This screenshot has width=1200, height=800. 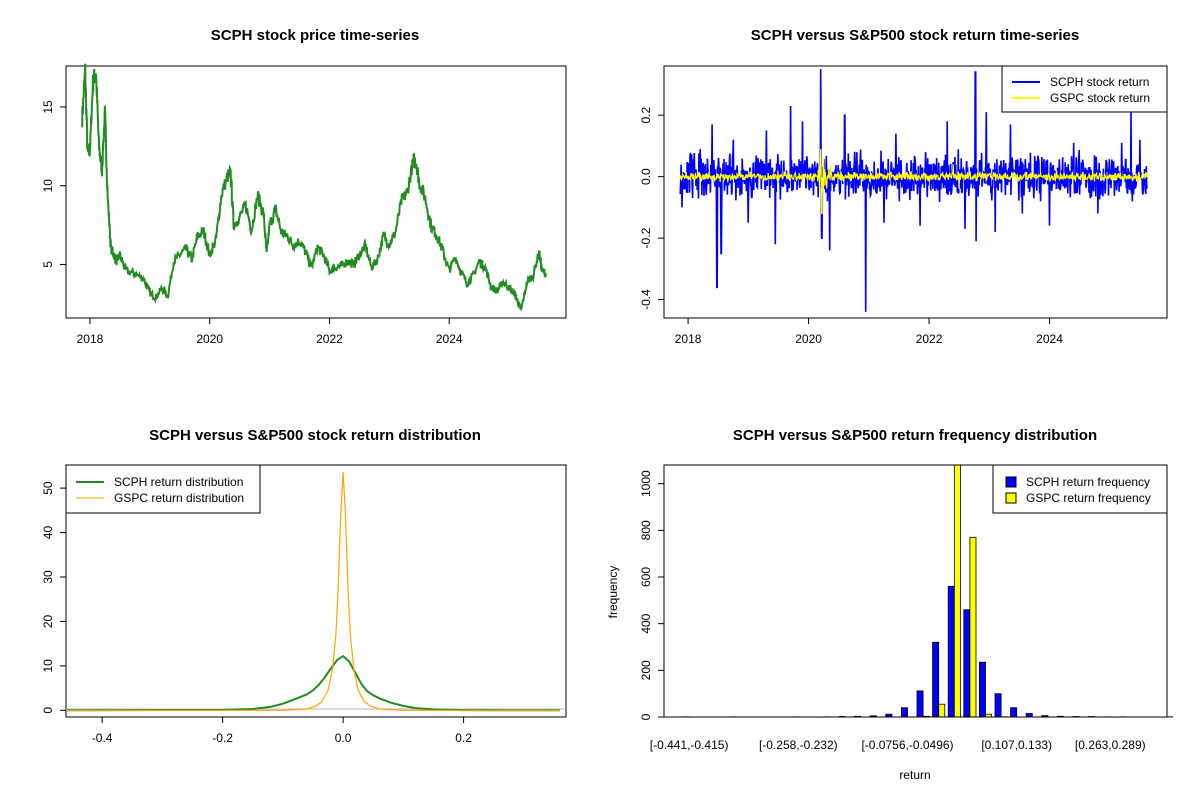 What do you see at coordinates (869, 332) in the screenshot?
I see `returns-x-axis: 2018 2020 2022 2024` at bounding box center [869, 332].